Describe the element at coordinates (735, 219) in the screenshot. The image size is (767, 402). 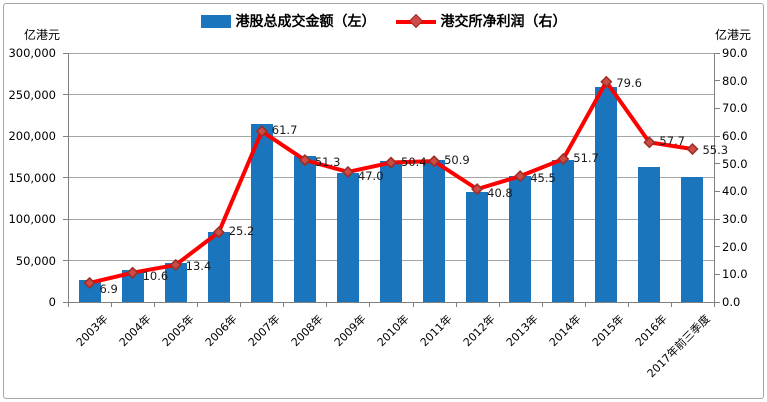
I see `right-axis-tick-label: 30.0` at that location.